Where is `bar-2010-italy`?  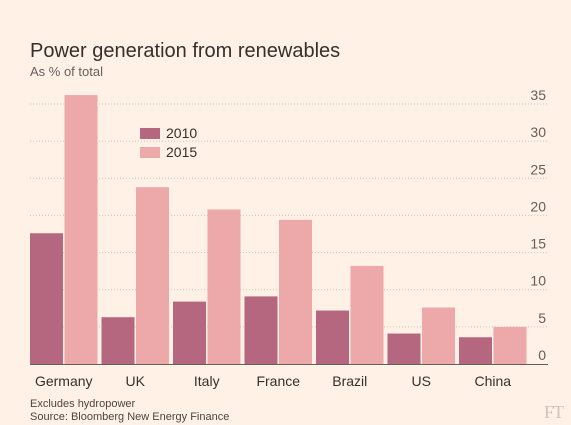
bar-2010-italy is located at coordinates (189, 332).